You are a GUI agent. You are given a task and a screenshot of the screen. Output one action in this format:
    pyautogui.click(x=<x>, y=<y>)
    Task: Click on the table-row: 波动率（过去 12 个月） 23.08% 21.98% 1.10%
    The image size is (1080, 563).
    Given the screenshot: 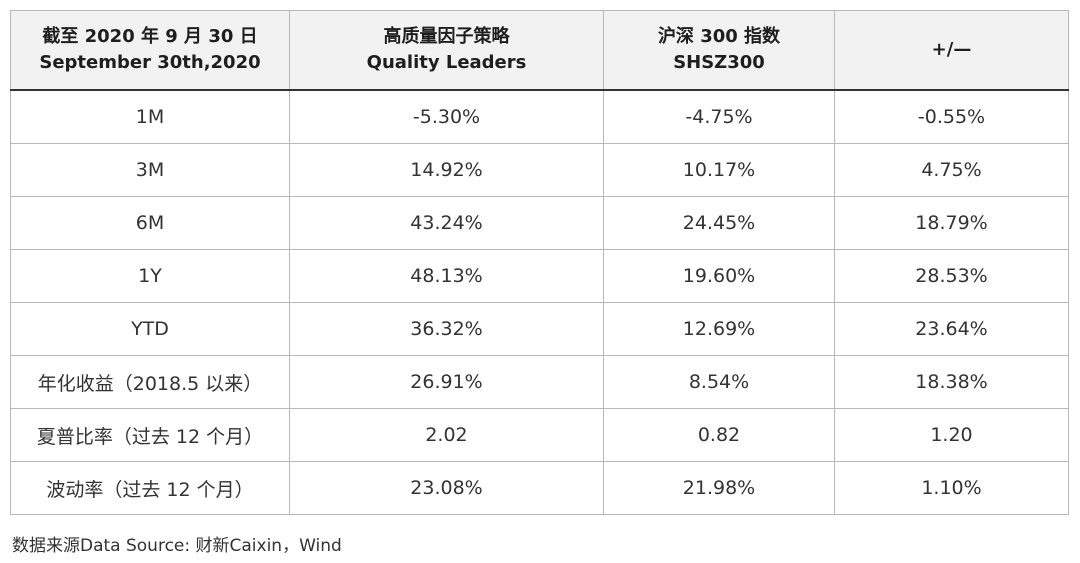 What is the action you would take?
    pyautogui.click(x=539, y=488)
    